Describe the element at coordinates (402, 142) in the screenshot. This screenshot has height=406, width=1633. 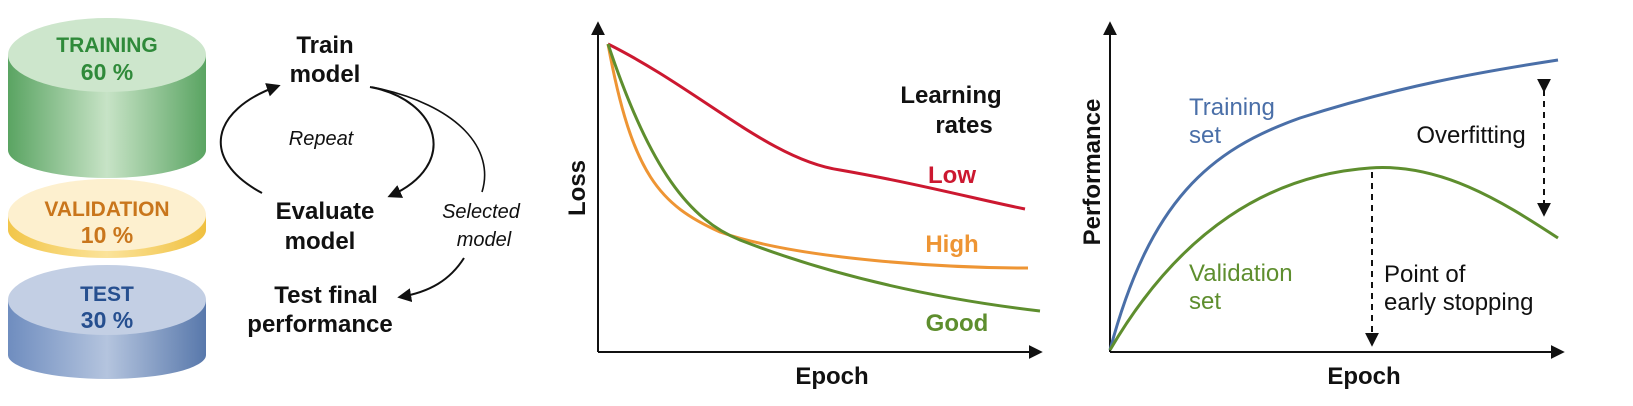
I see `train-to-evaluate-arrow` at that location.